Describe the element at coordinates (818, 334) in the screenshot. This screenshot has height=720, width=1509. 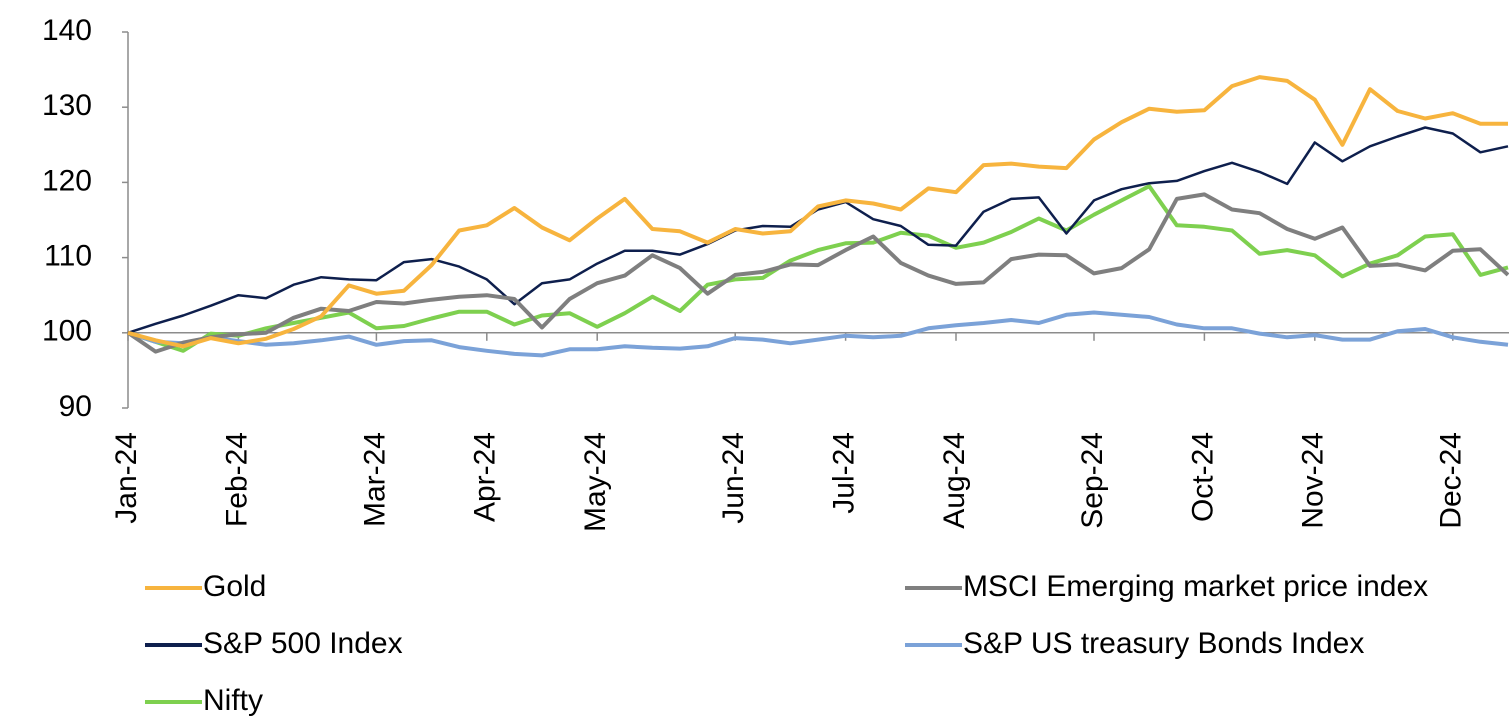
I see `series-line` at that location.